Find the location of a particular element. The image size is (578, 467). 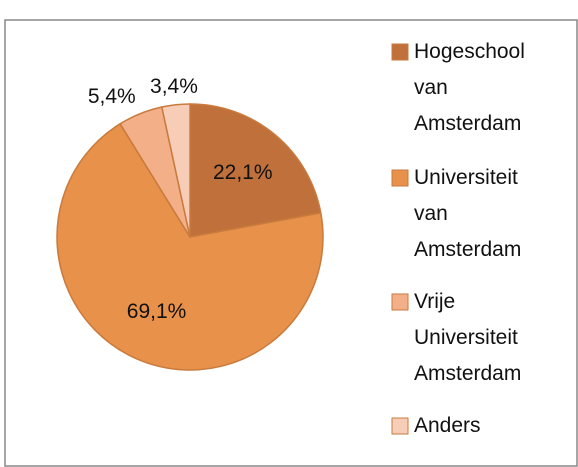

legend-label: Universiteit van Amsterdam is located at coordinates (467, 213).